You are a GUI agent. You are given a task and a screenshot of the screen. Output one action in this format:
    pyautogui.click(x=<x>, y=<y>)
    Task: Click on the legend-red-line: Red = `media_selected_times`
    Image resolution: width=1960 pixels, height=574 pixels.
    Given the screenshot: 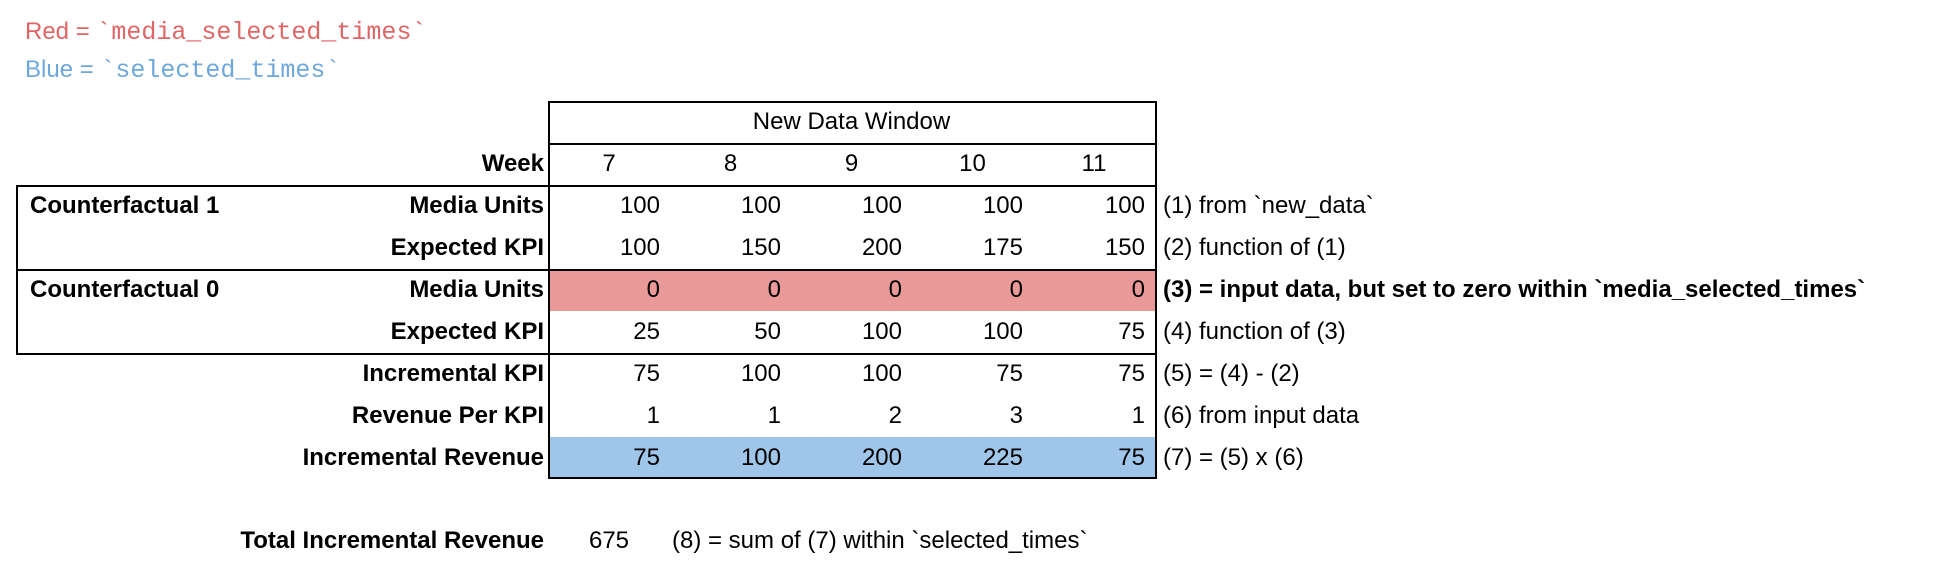 What is the action you would take?
    pyautogui.click(x=225, y=32)
    